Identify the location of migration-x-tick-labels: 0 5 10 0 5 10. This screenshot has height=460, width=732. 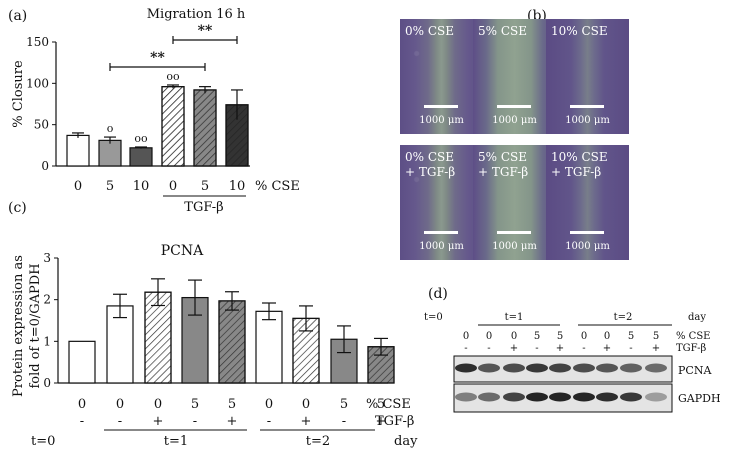
(159, 186).